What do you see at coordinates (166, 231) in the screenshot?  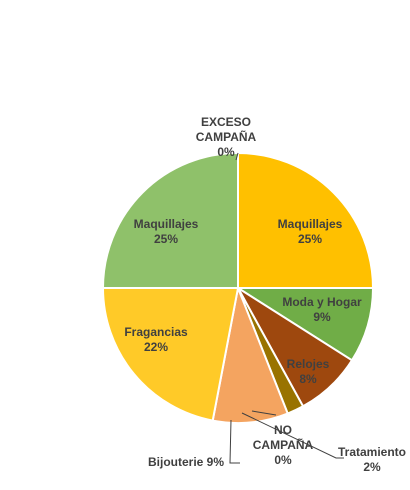 I see `data-label-7: Maquillajes 25%` at bounding box center [166, 231].